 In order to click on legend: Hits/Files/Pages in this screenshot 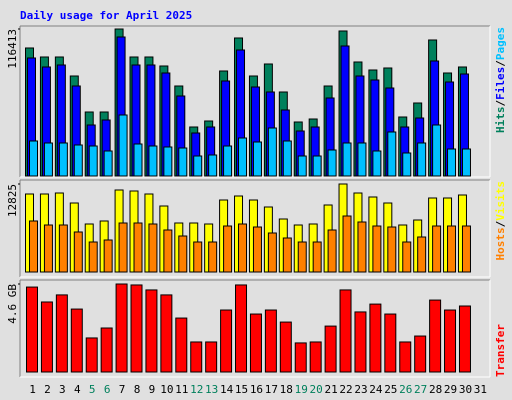, I will do `click(500, 80)`.